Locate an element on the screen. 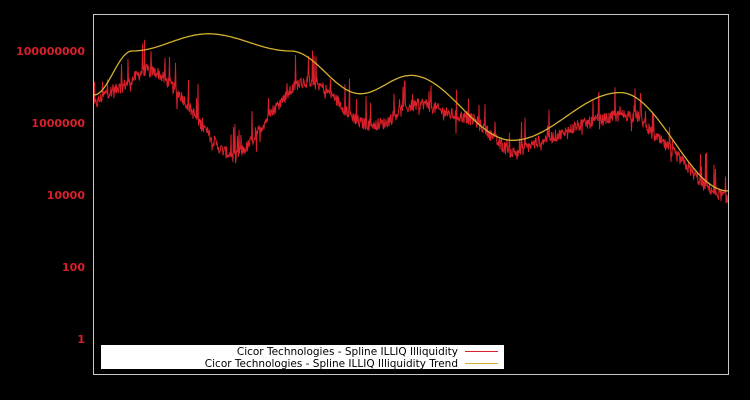 The image size is (750, 400). y-tick-label: 1000000 is located at coordinates (58, 123).